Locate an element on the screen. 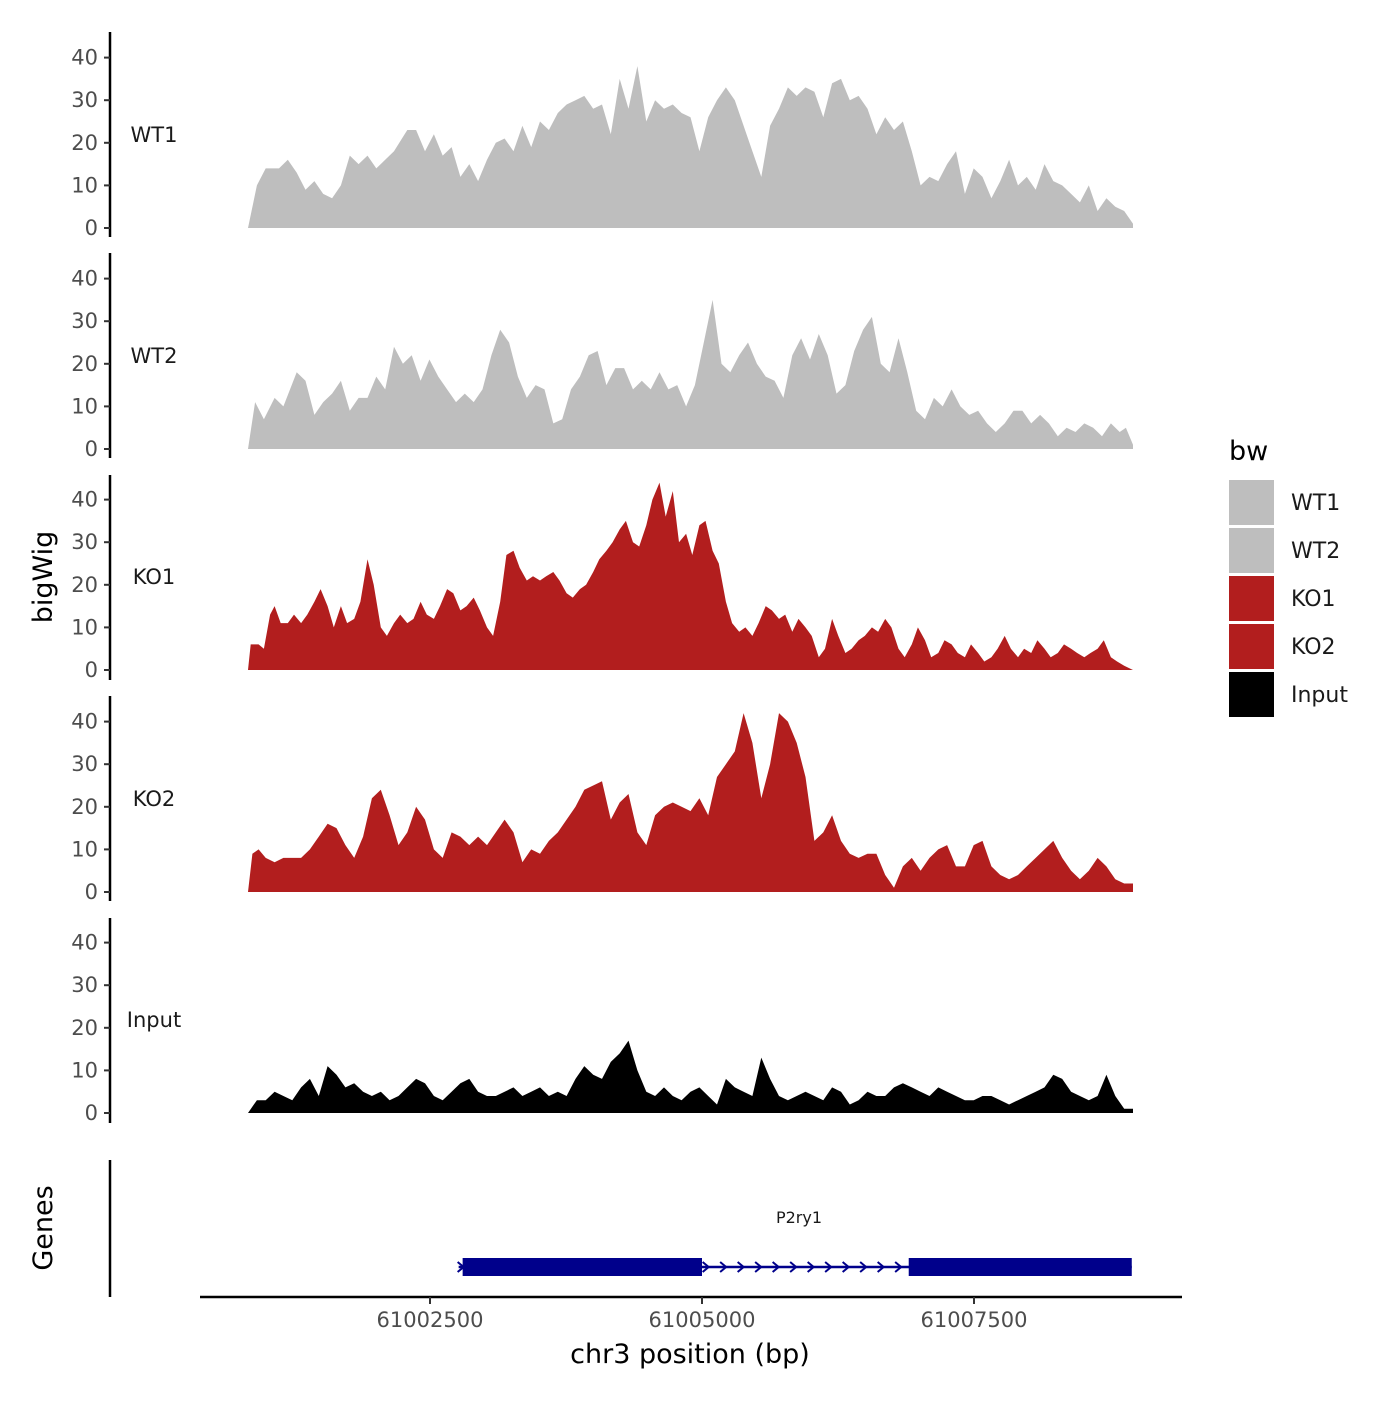 The image size is (1400, 1404). x-tick-label: 61007500 is located at coordinates (974, 1320).